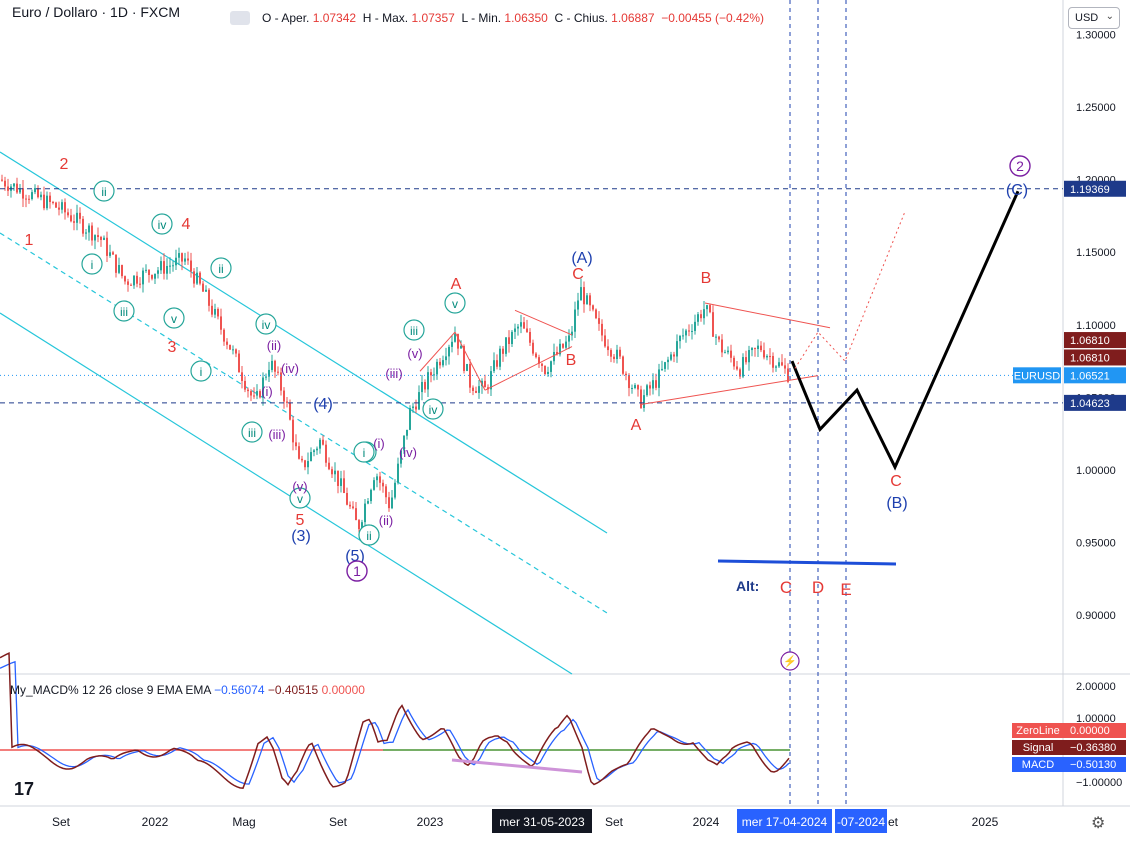  What do you see at coordinates (1096, 471) in the screenshot?
I see `price-tick-label: 1.00000` at bounding box center [1096, 471].